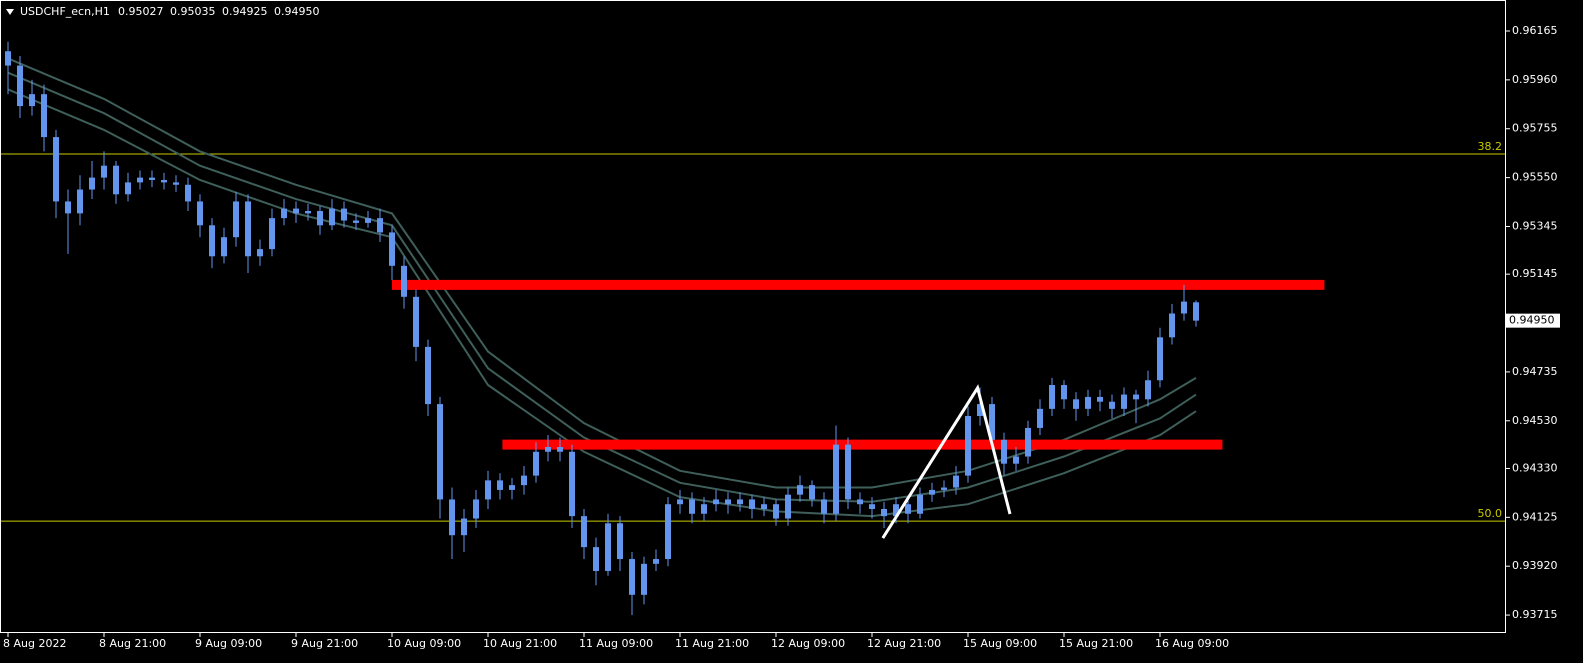 This screenshot has height=663, width=1583. What do you see at coordinates (1096, 643) in the screenshot?
I see `x-tick-label: 15 Aug 21:00` at bounding box center [1096, 643].